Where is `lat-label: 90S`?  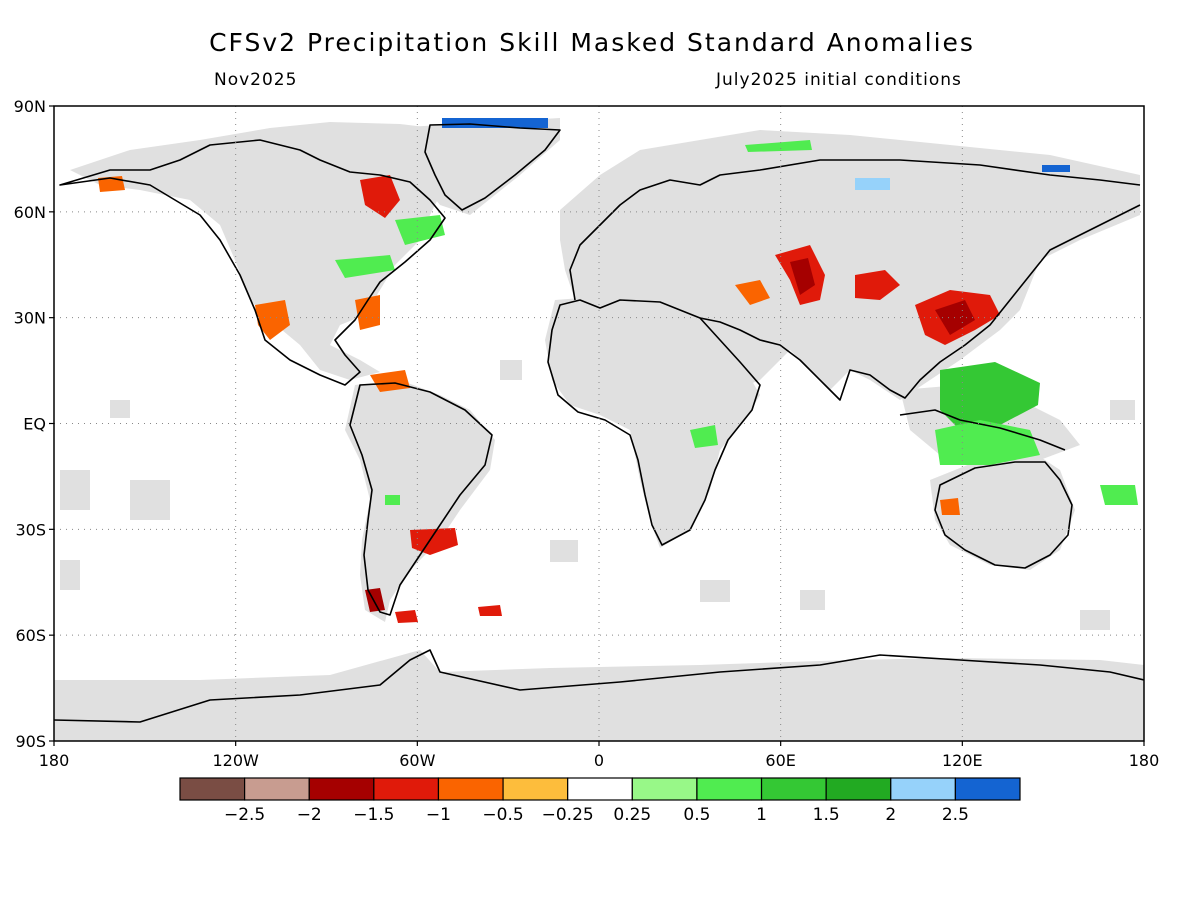 lat-label: 90S is located at coordinates (30, 741).